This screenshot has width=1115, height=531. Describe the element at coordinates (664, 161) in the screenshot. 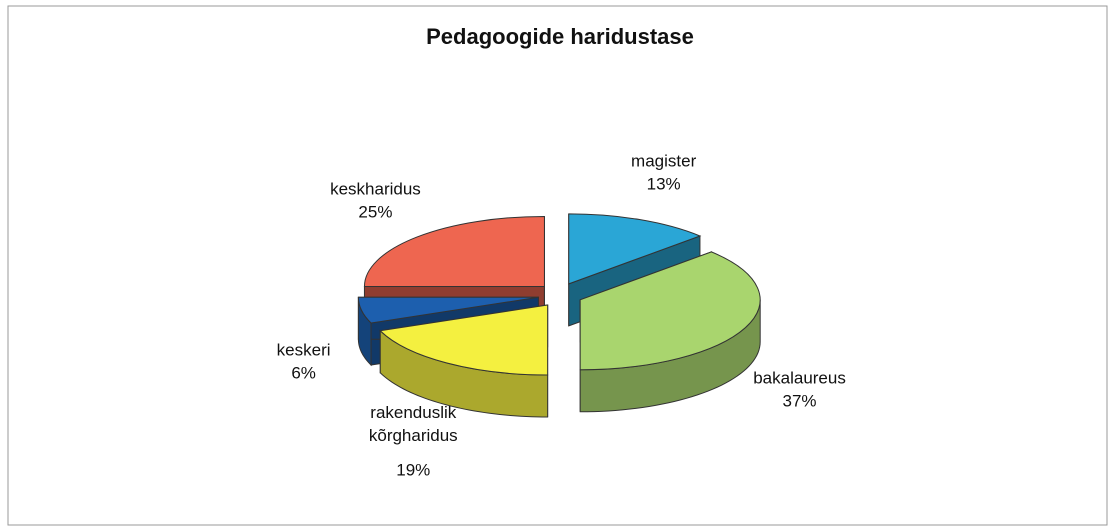

I see `slice-label: magister` at that location.